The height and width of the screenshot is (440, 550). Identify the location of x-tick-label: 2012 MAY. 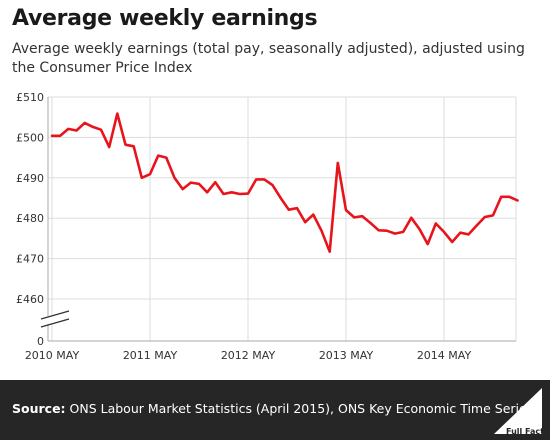
(248, 355).